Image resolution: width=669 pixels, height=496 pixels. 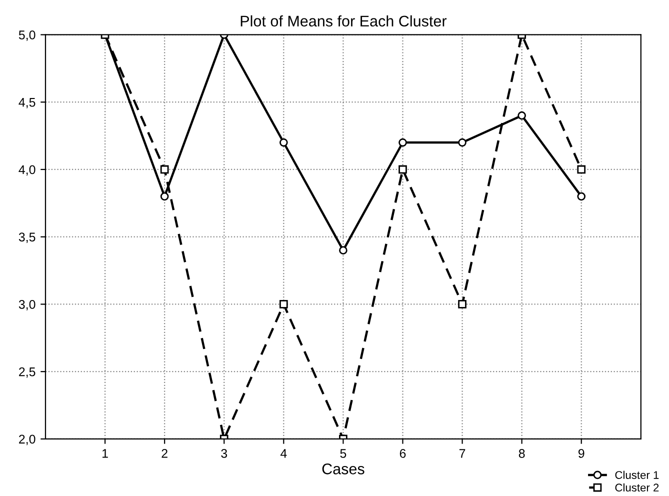 I want to click on x-tick-label: 4, so click(x=283, y=453).